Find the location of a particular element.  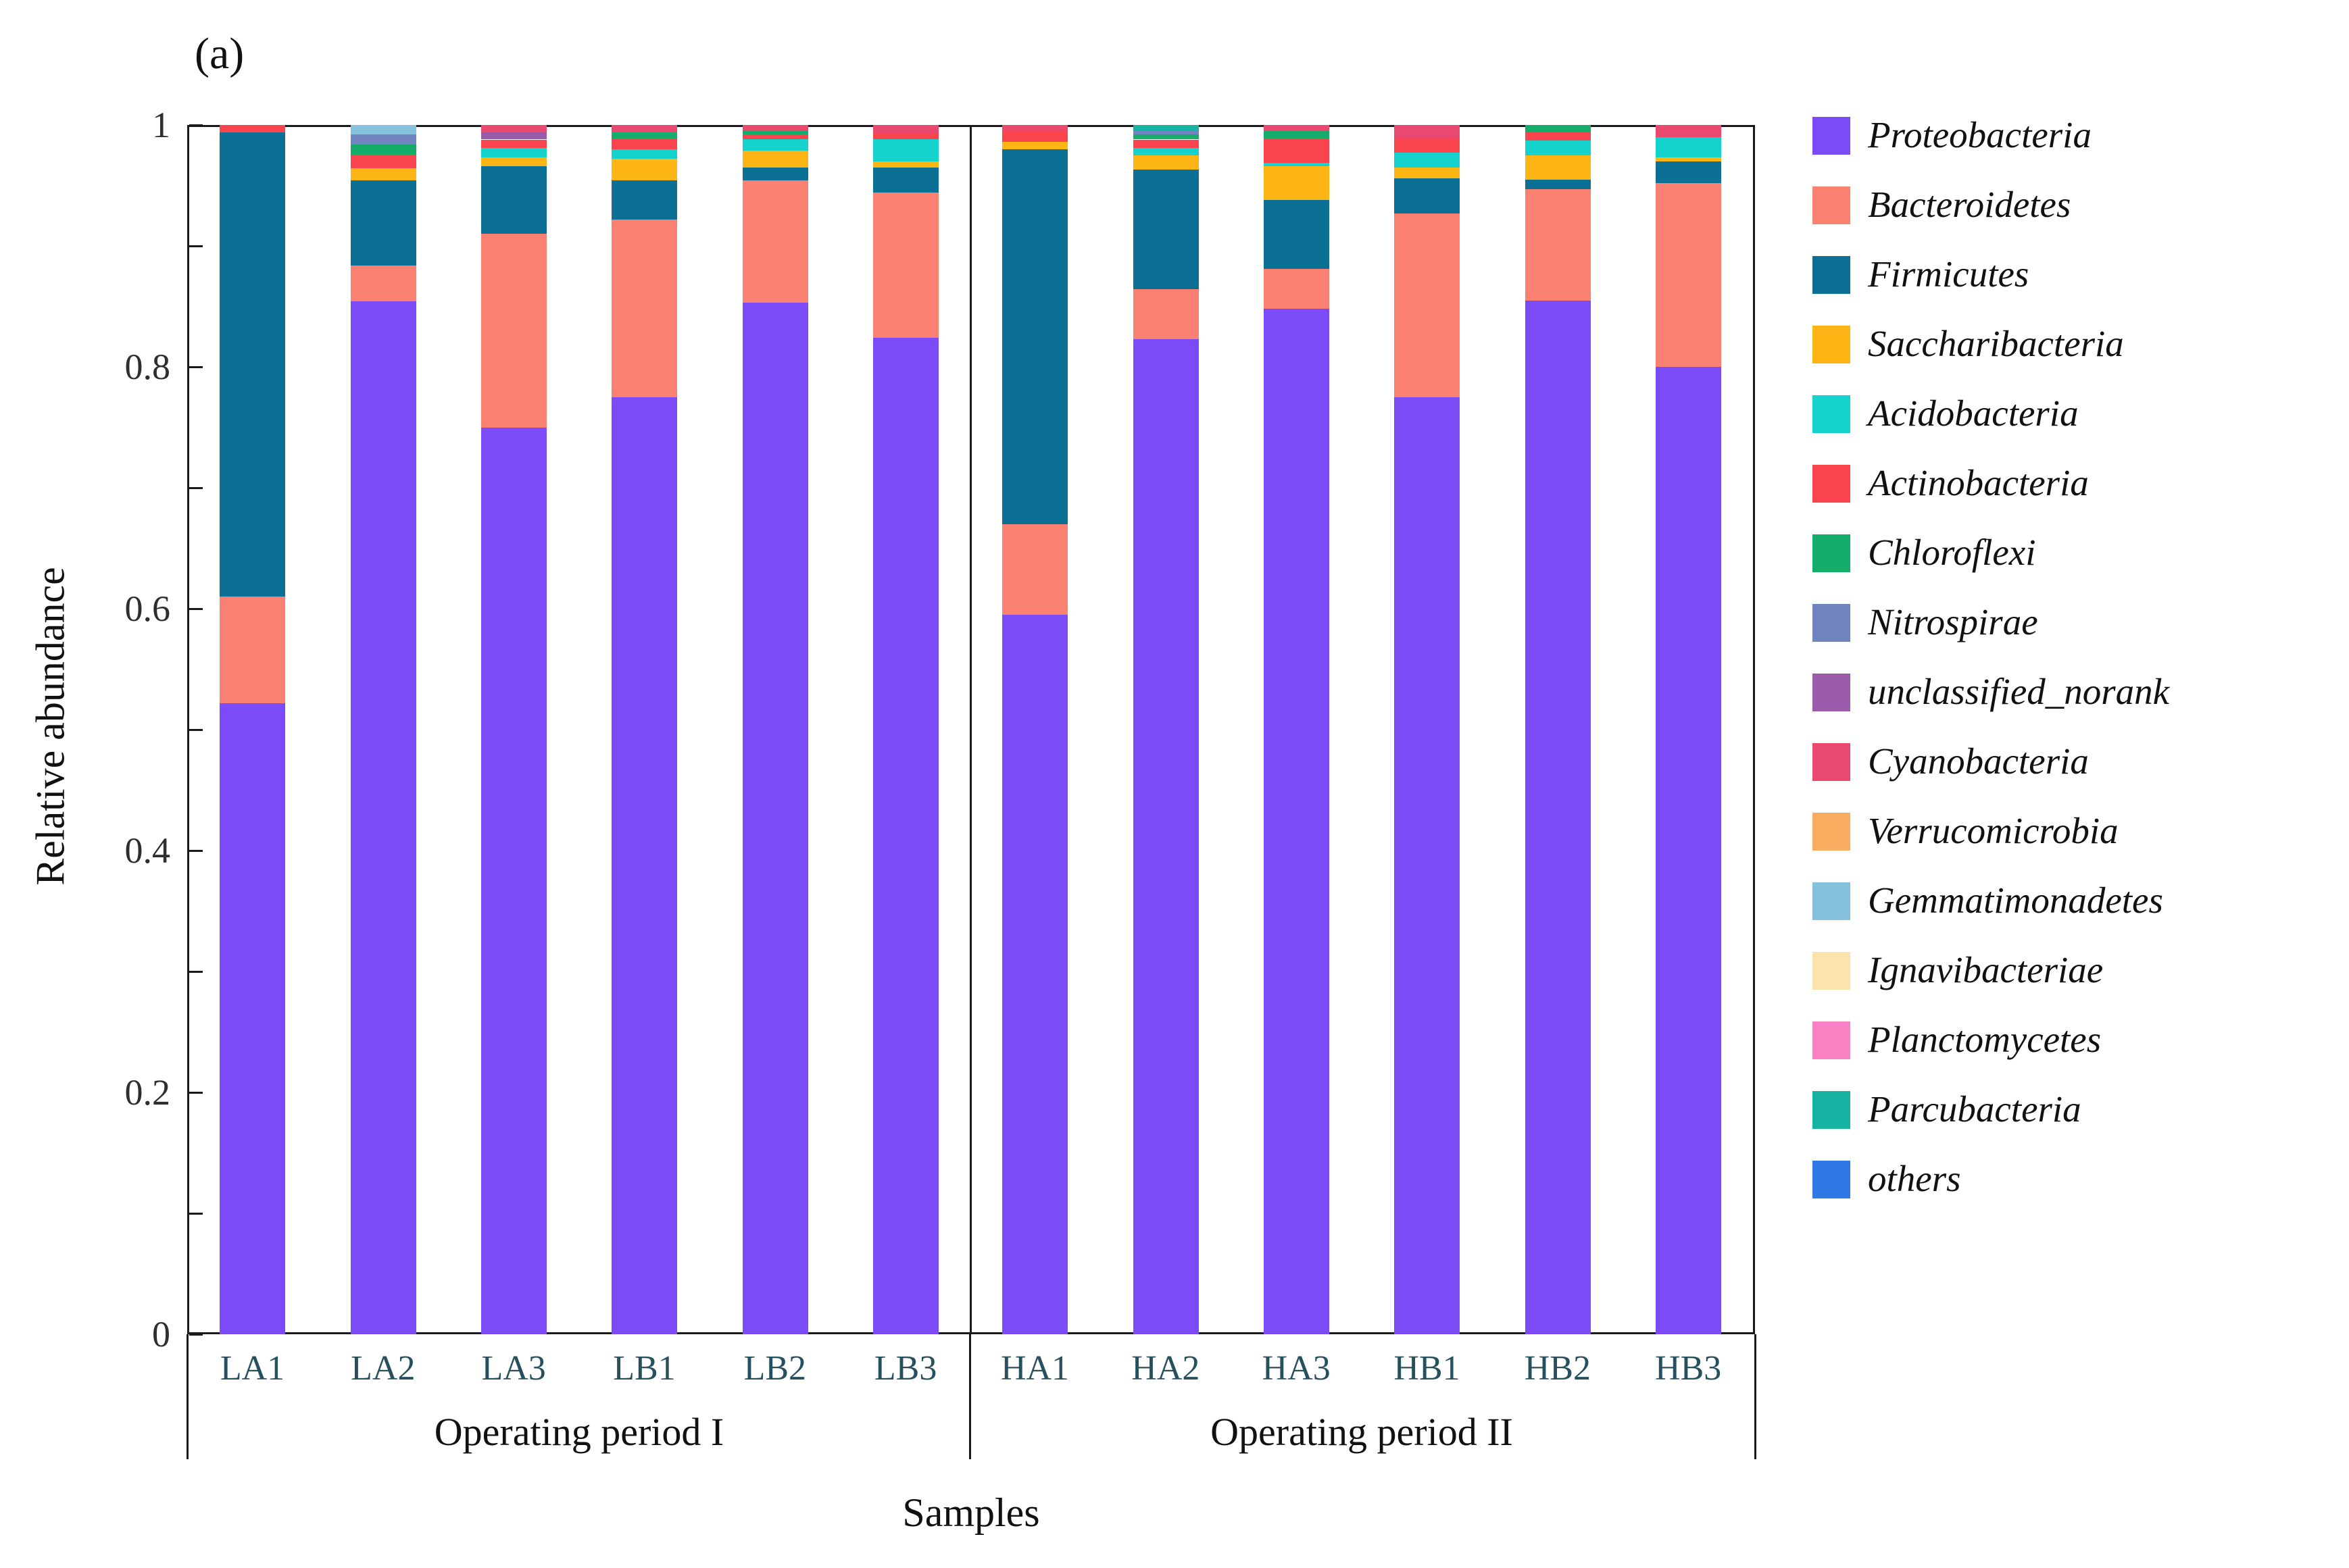

group-label-1: Operating period I is located at coordinates (579, 1432).